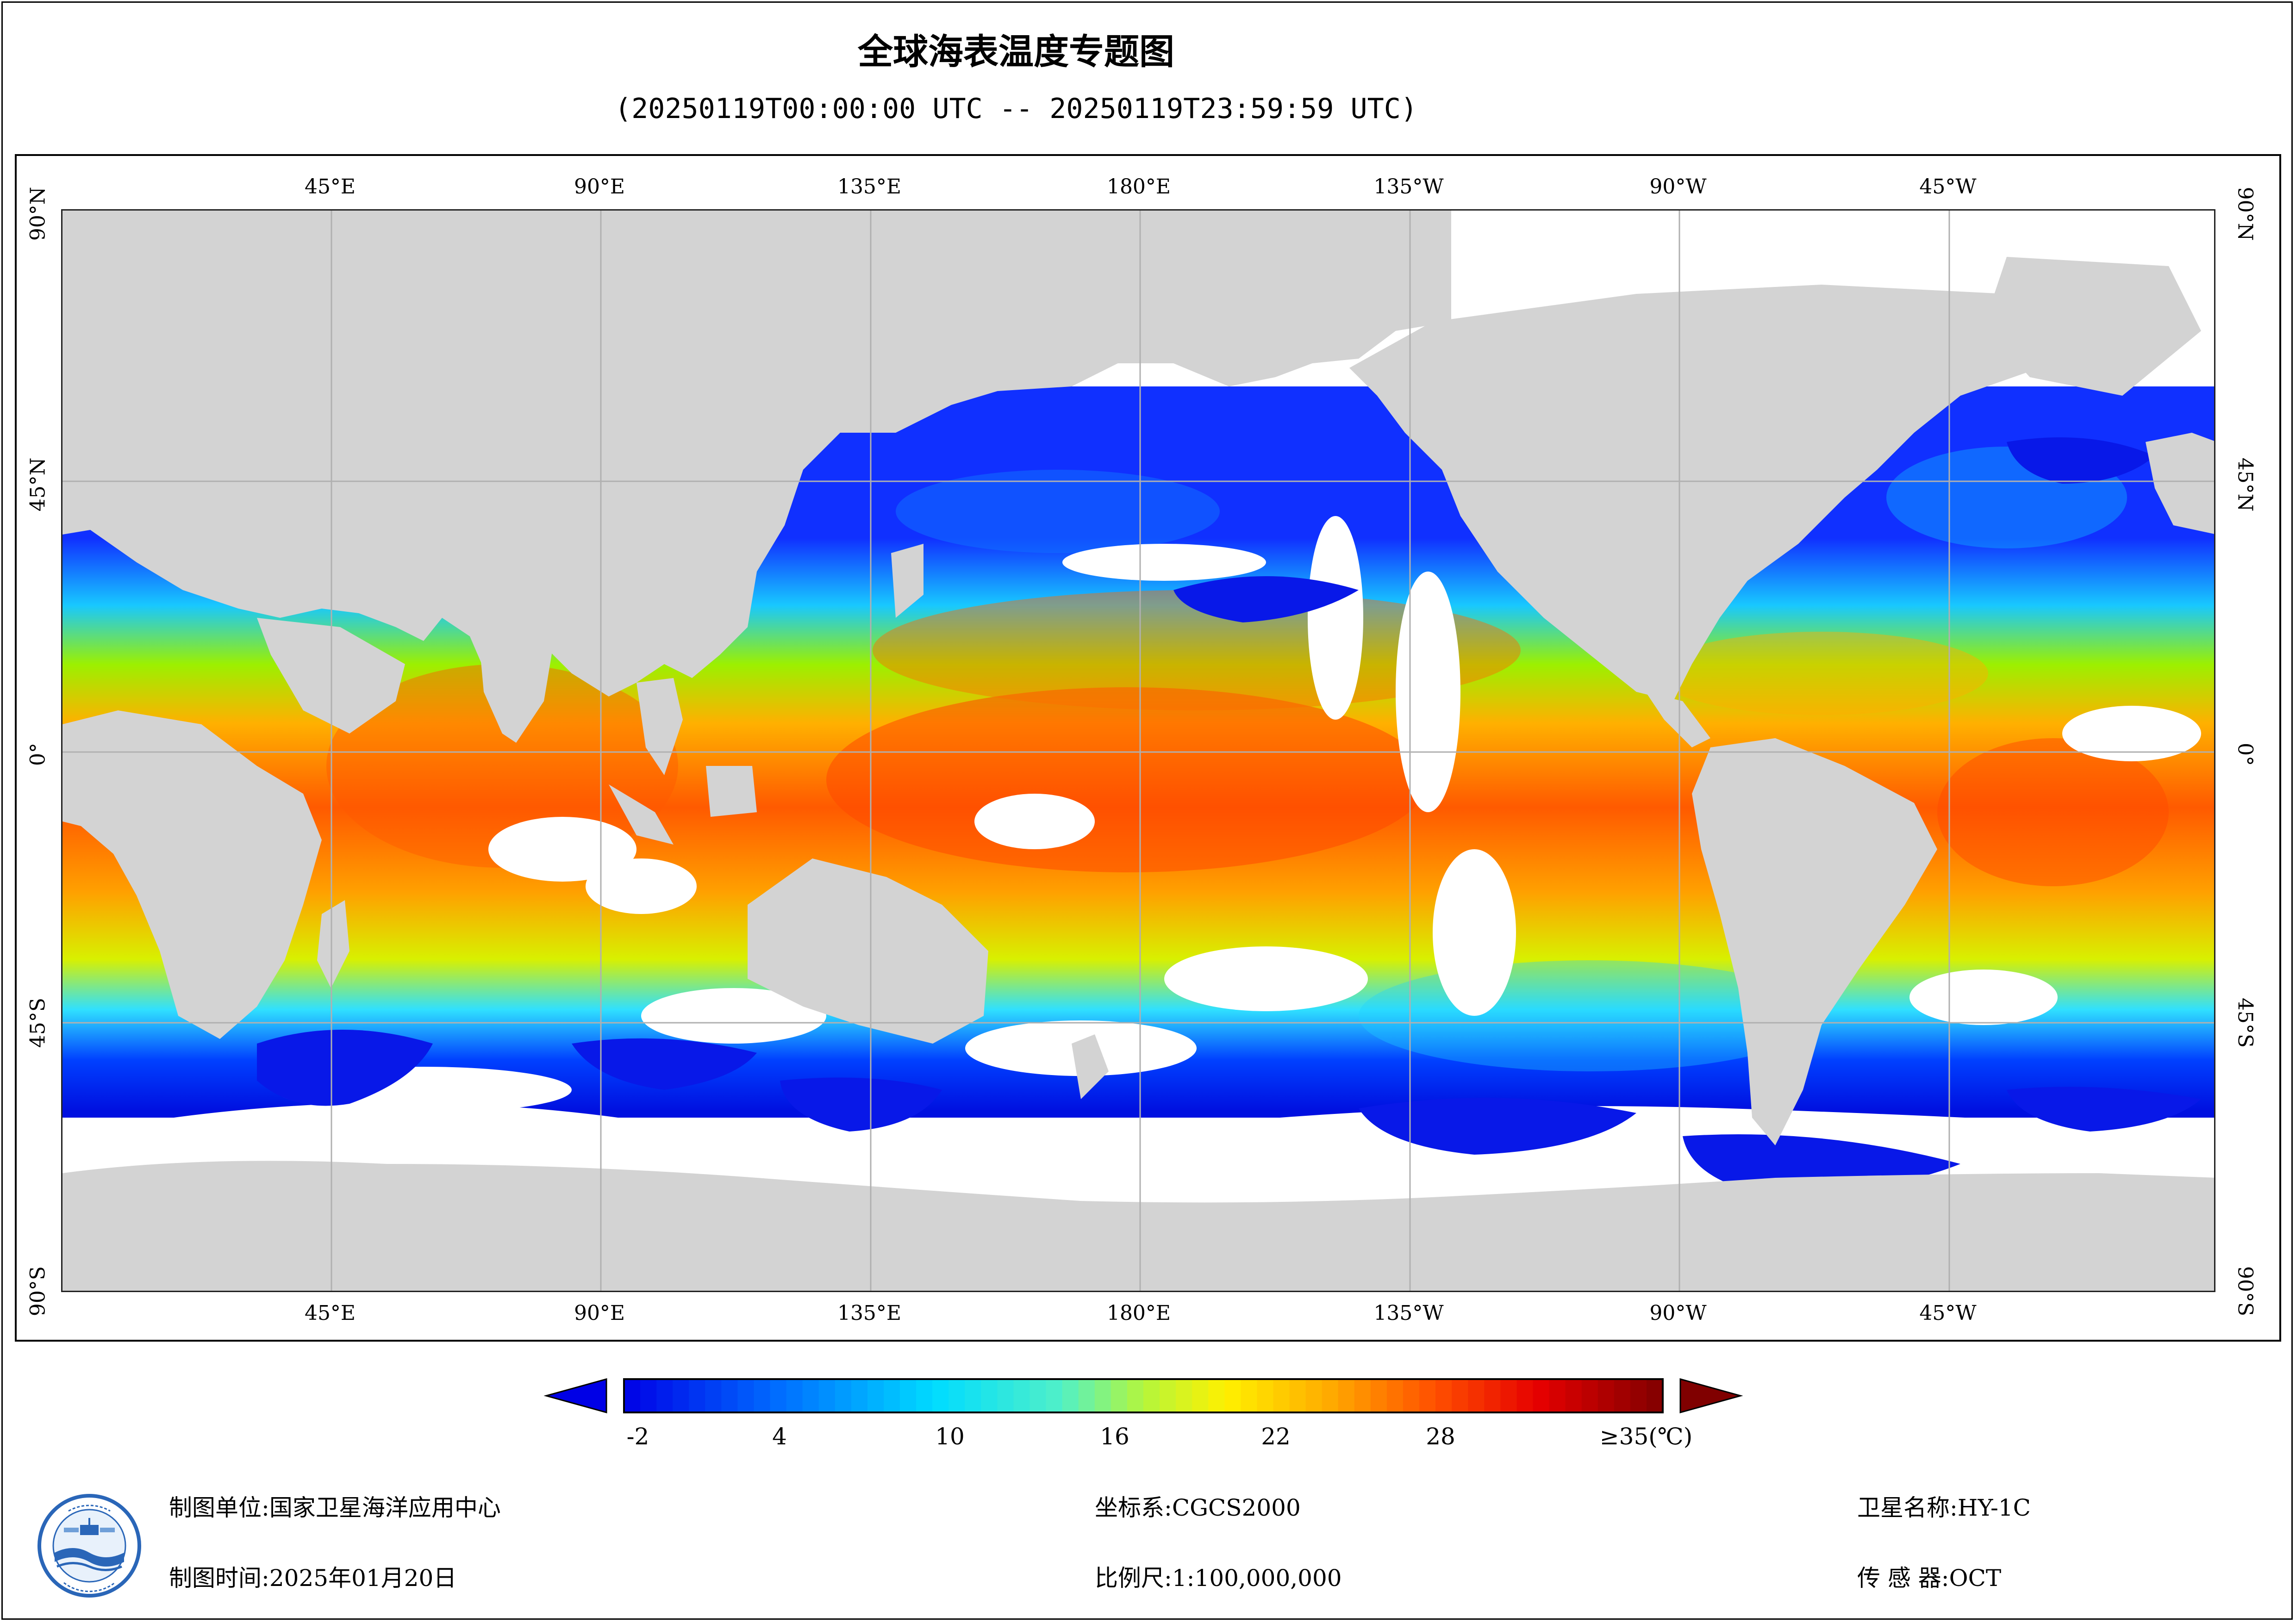 This screenshot has width=2296, height=1623. Describe the element at coordinates (1944, 1507) in the screenshot. I see `satellite-name: 卫星名称:HY-1C` at that location.